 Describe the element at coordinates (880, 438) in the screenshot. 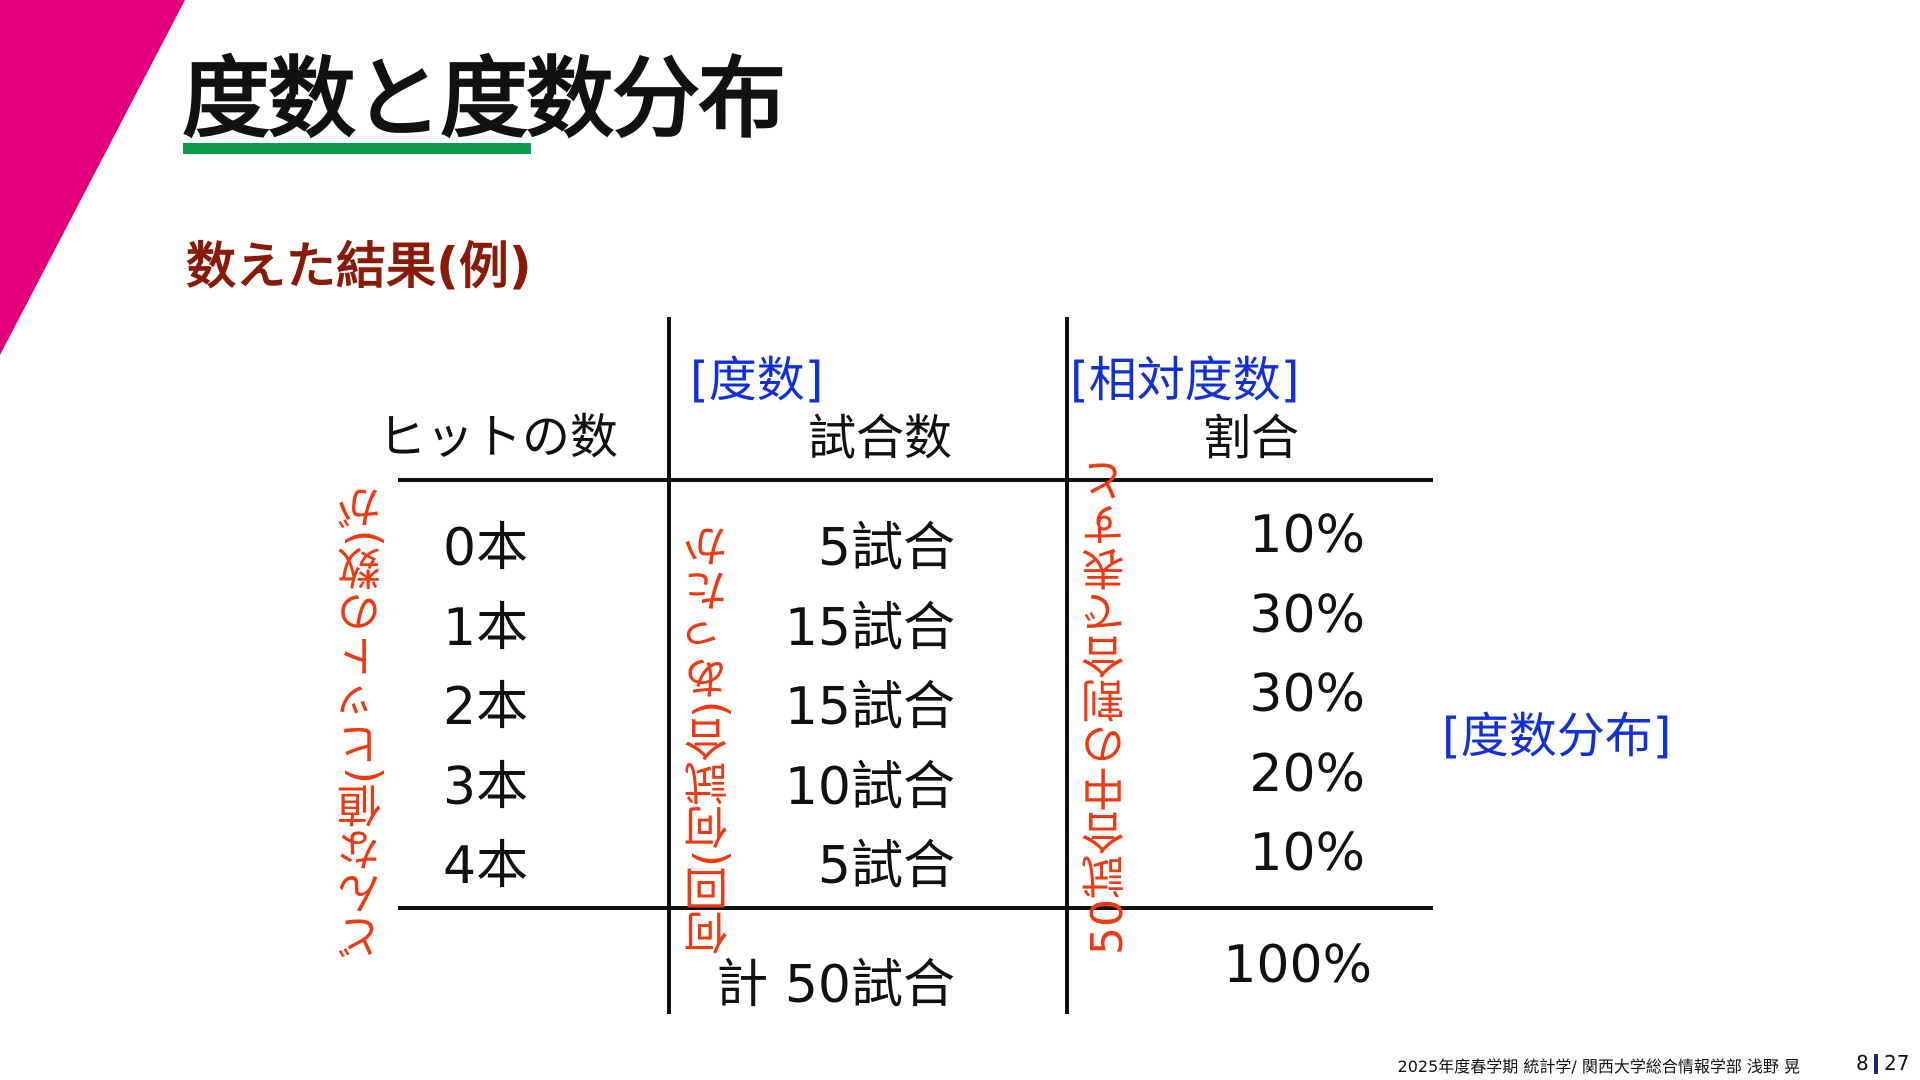

I see `header-games: 試合数` at that location.